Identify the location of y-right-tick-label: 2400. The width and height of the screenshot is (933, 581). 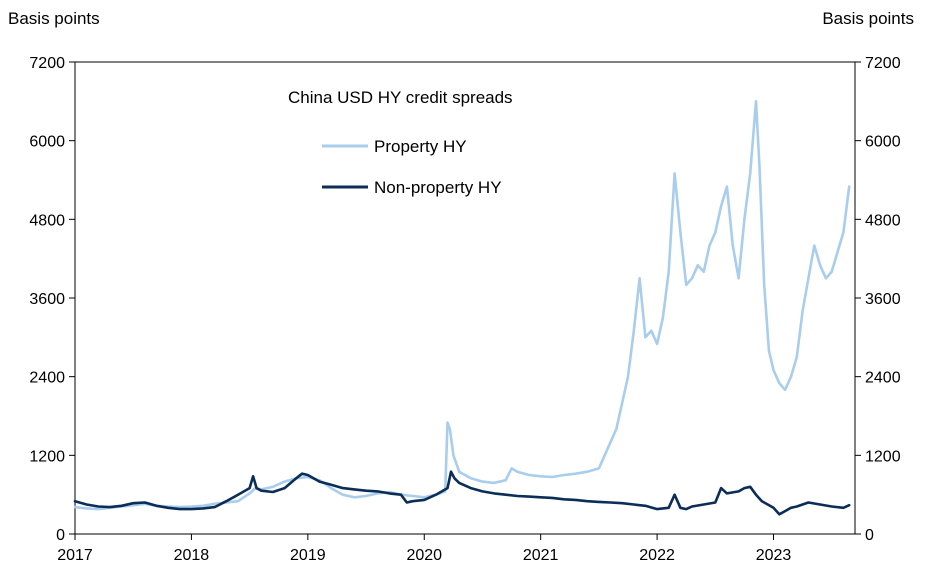
(883, 378).